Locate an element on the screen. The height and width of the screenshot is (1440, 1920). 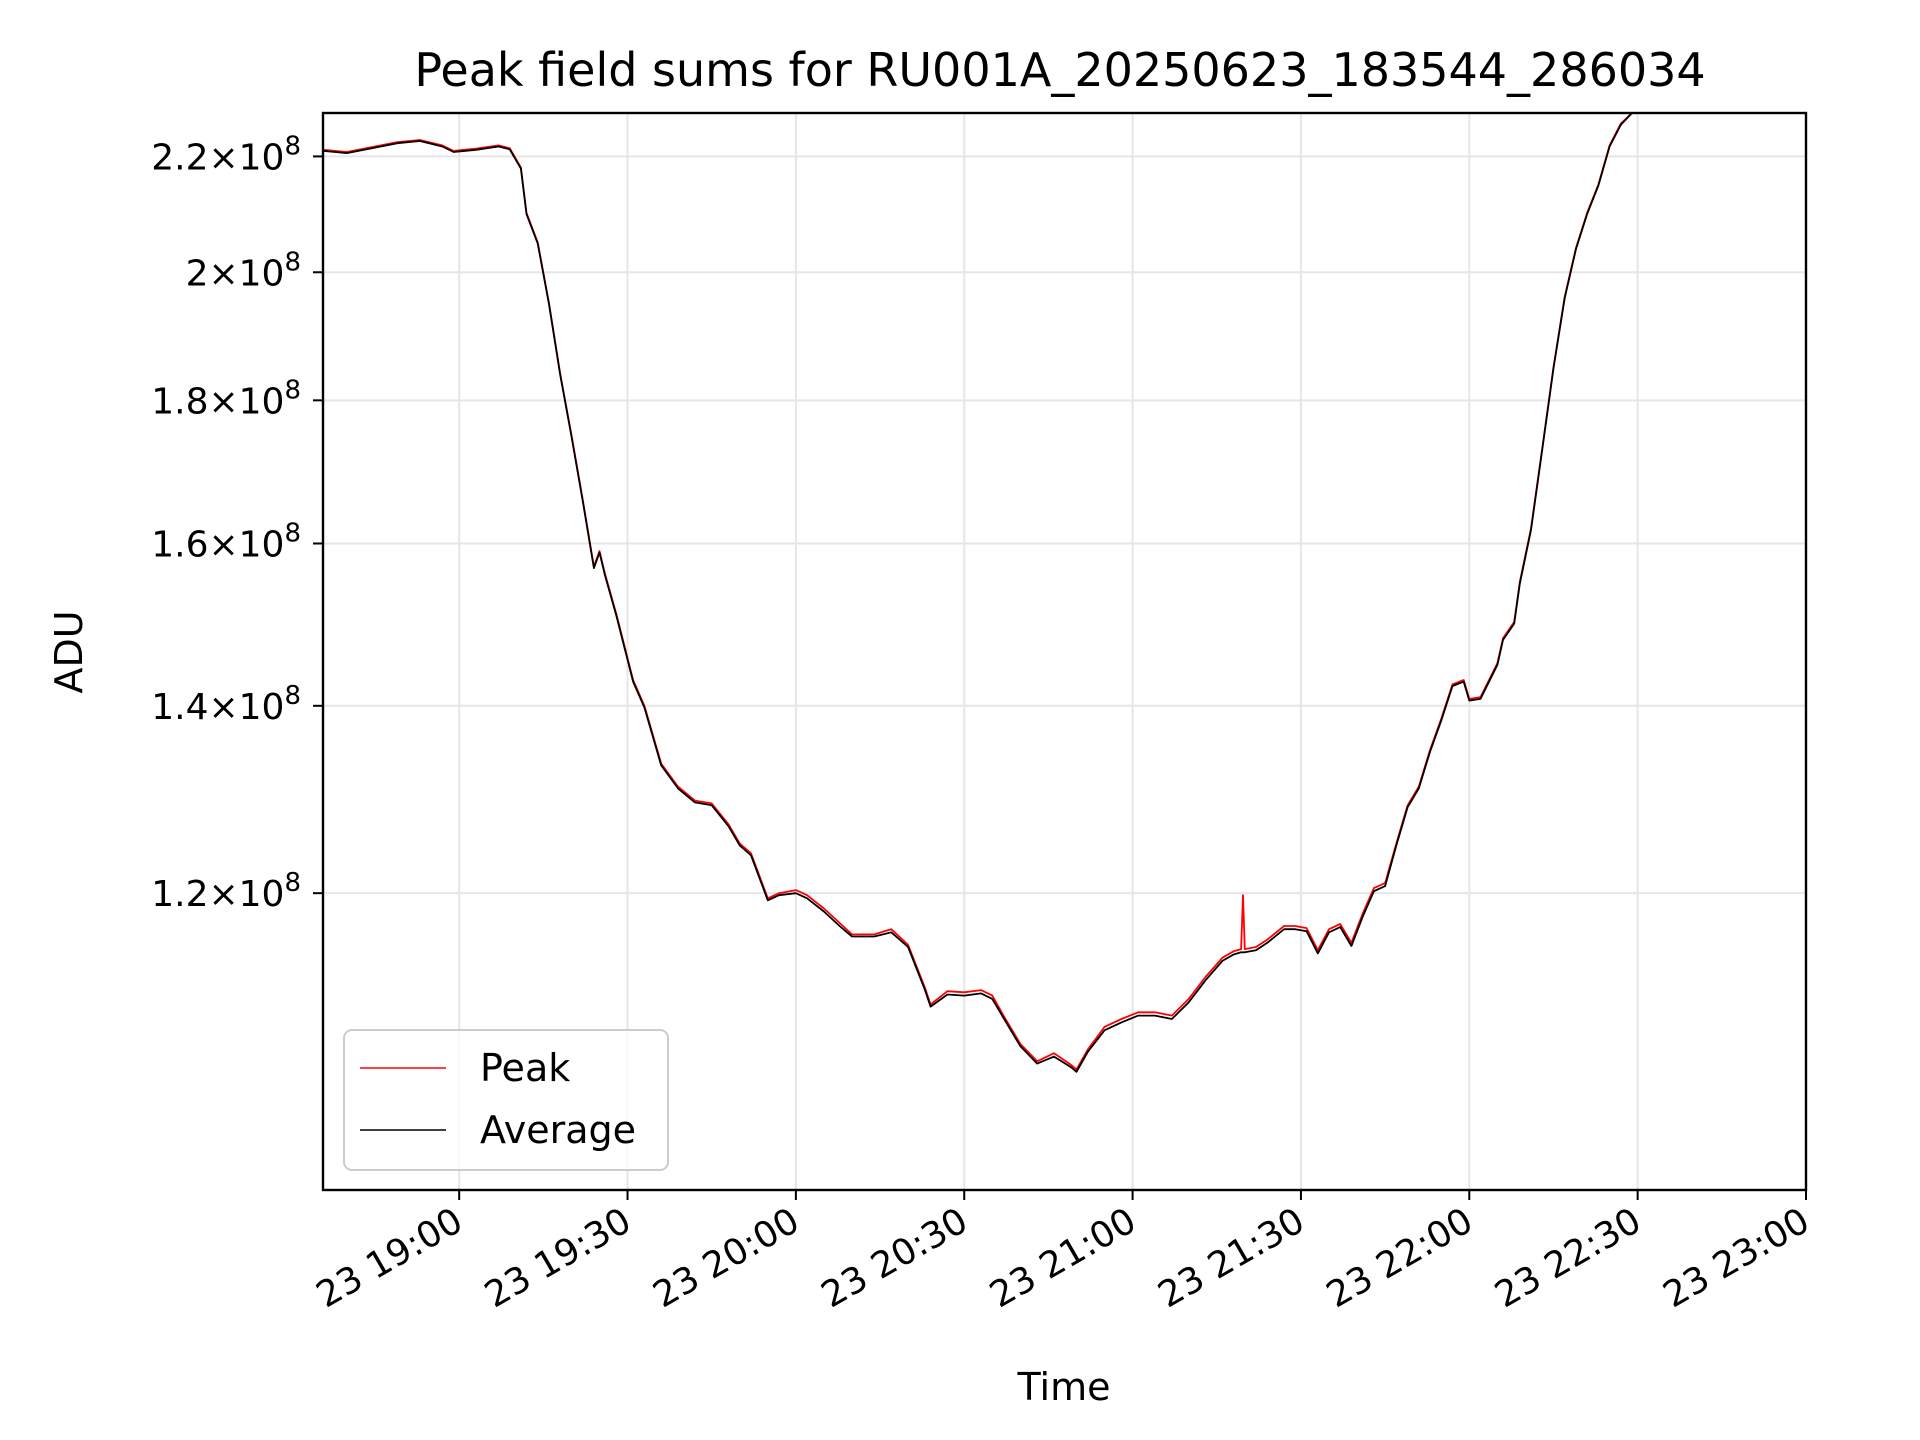
y-axis-ticks: 1.2×108 1.4×108 1.6×108 1.8×108 2×108 2.2×108 is located at coordinates (237, 523).